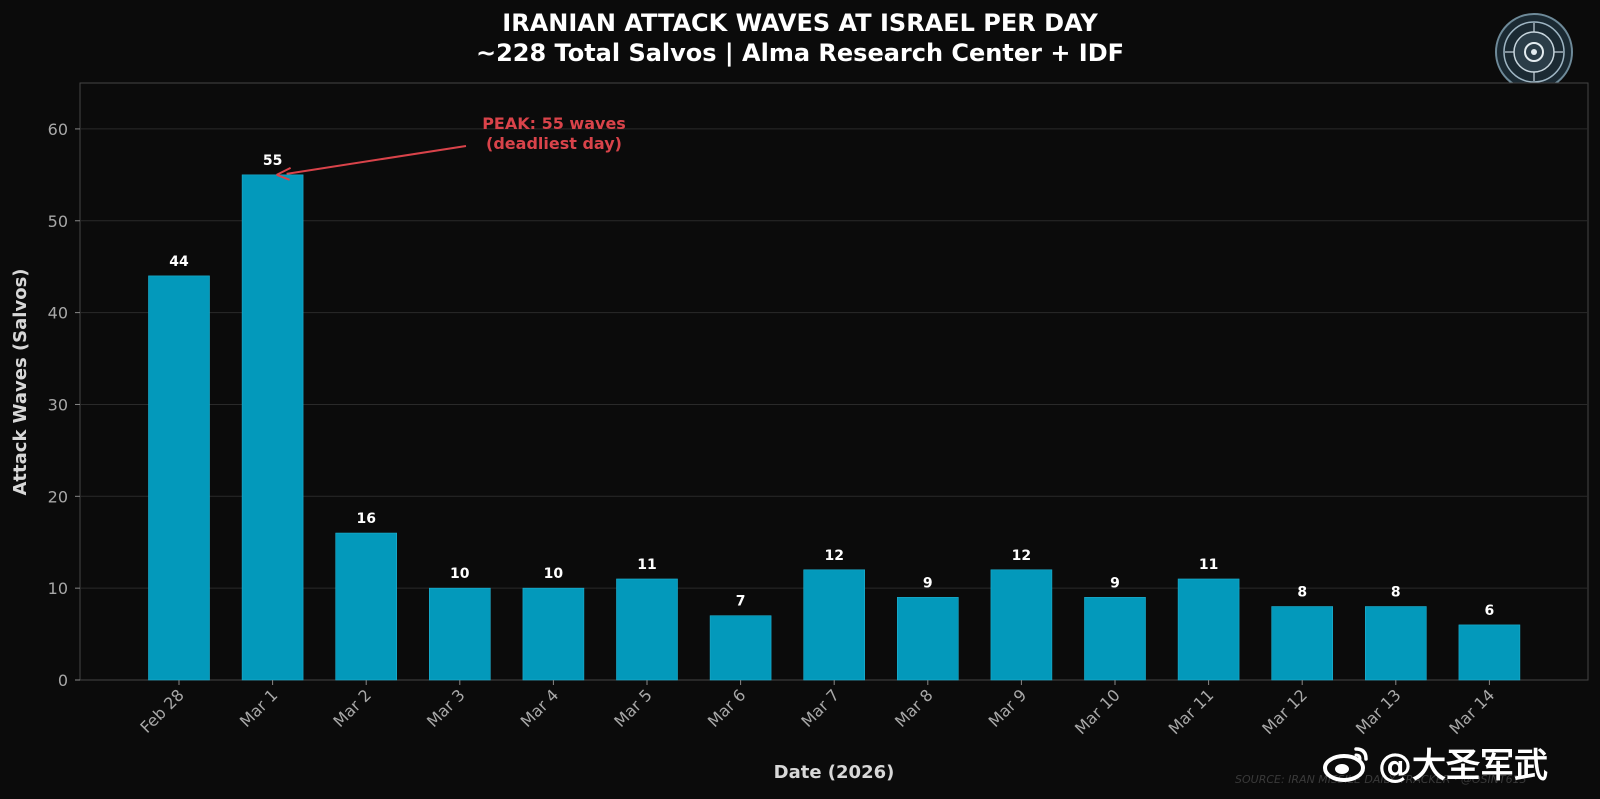 The height and width of the screenshot is (799, 1600). I want to click on x-tick-label: Mar 3, so click(446, 708).